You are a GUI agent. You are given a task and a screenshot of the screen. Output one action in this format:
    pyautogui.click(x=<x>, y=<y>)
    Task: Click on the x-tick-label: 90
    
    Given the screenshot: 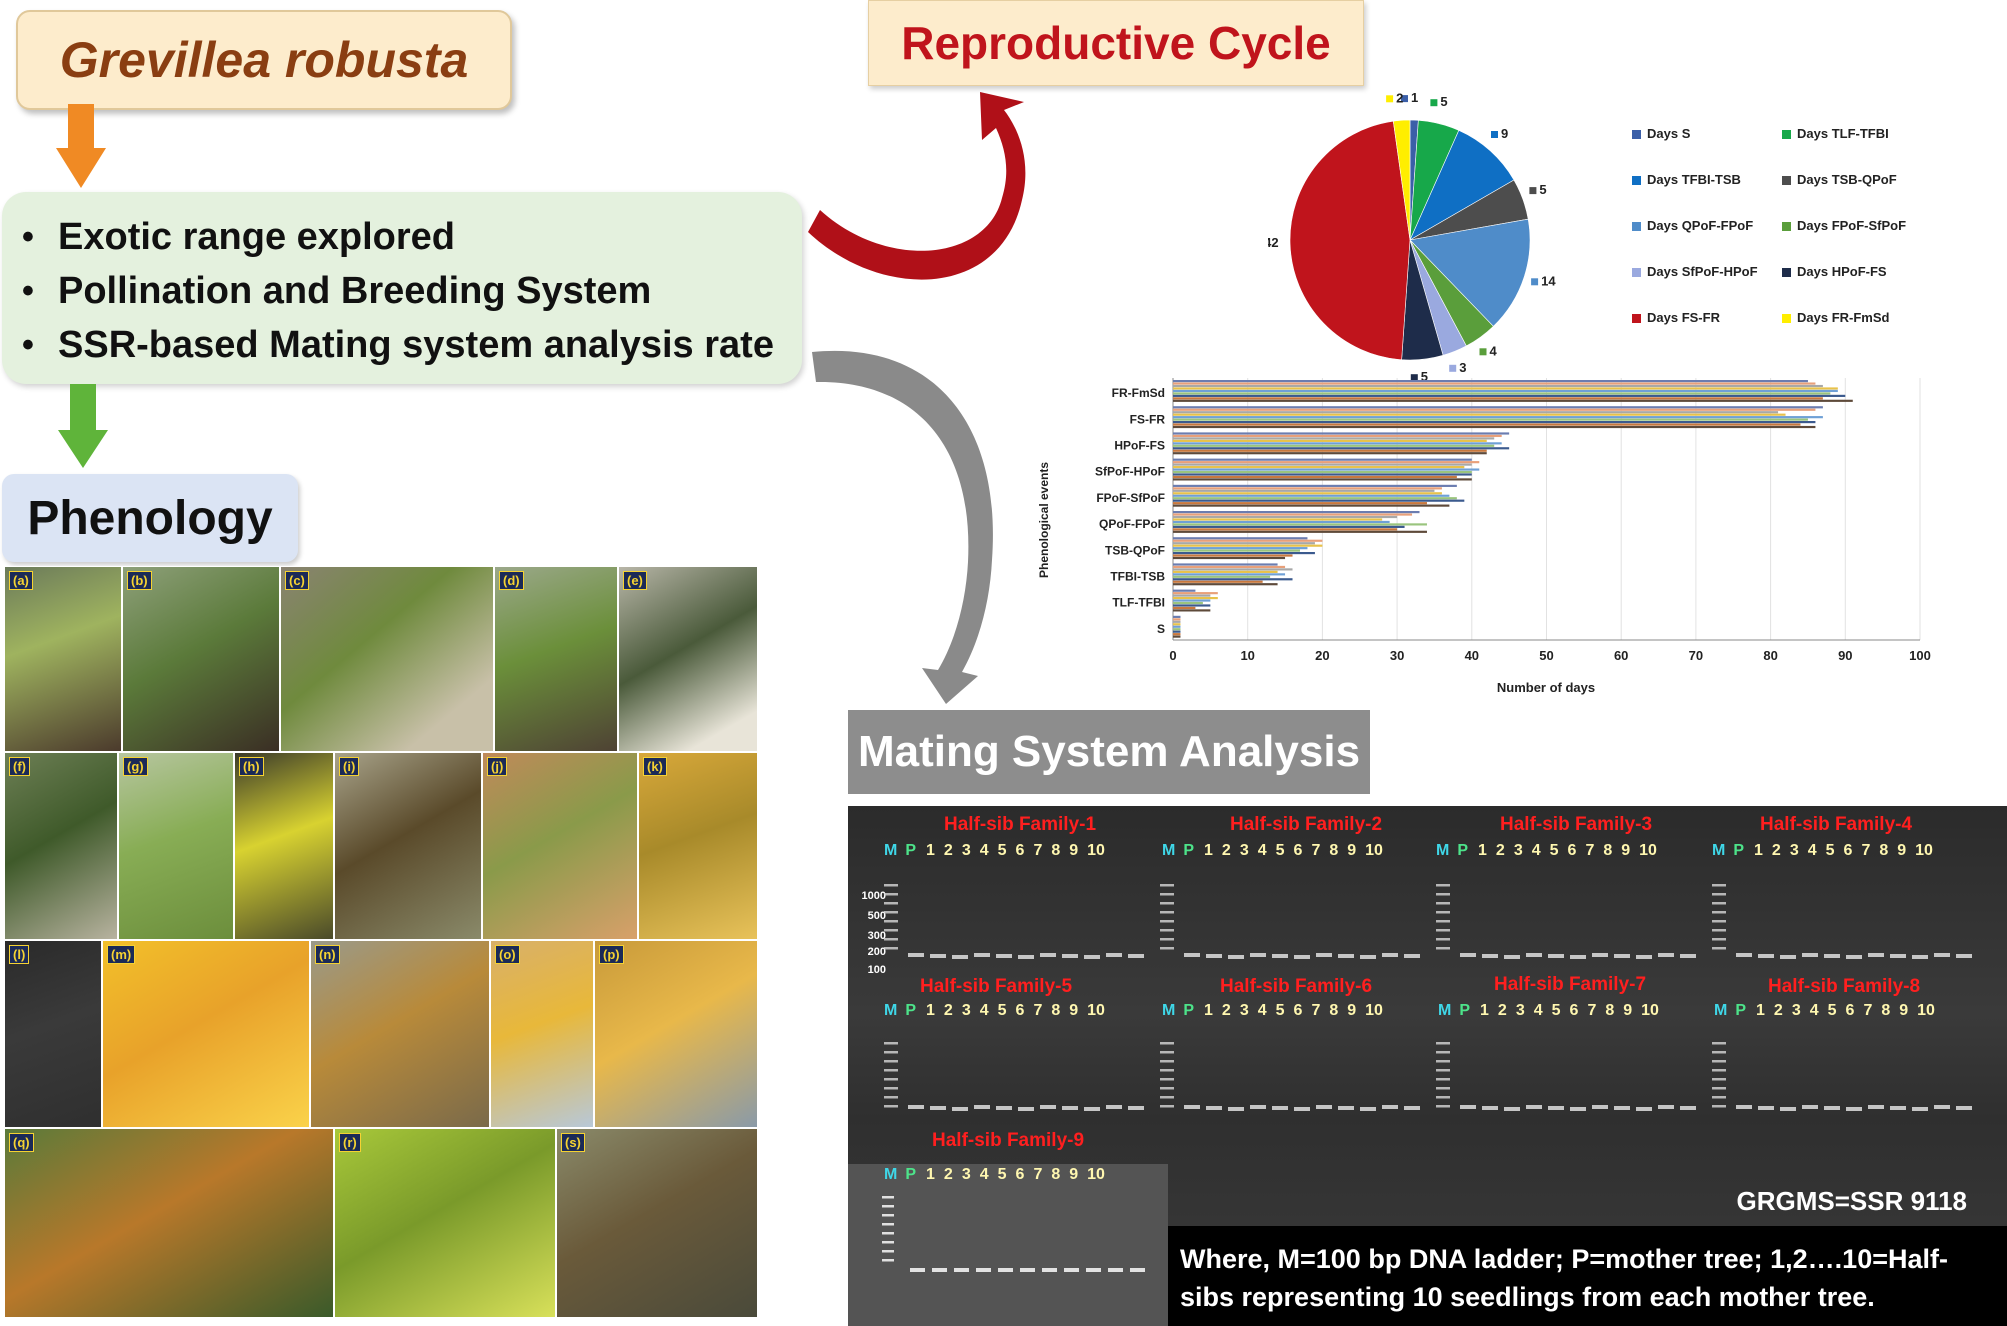 What is the action you would take?
    pyautogui.click(x=1845, y=655)
    